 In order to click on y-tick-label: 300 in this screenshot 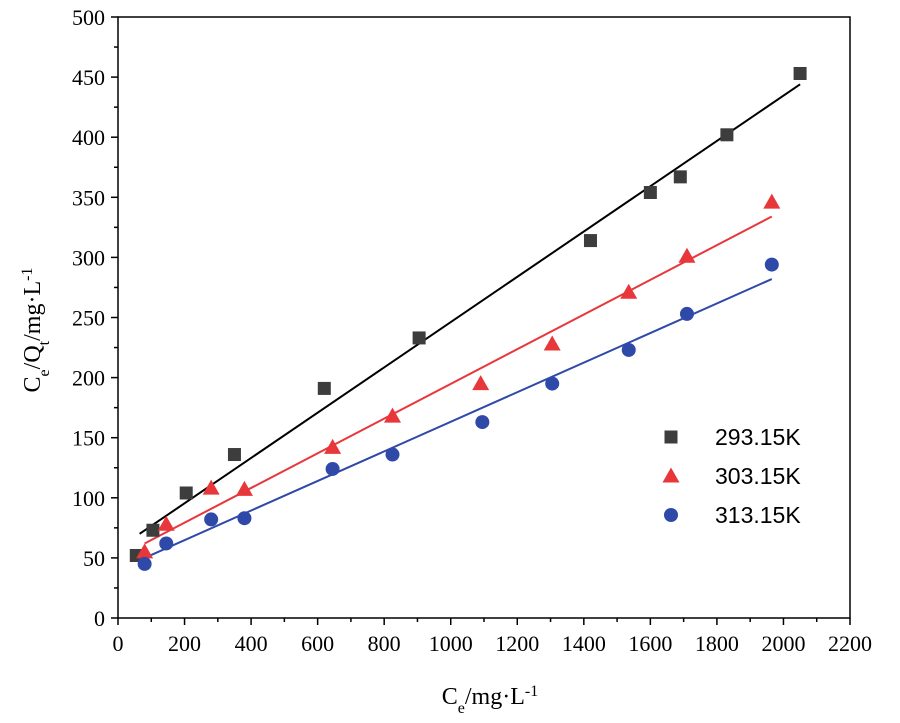, I will do `click(88, 257)`.